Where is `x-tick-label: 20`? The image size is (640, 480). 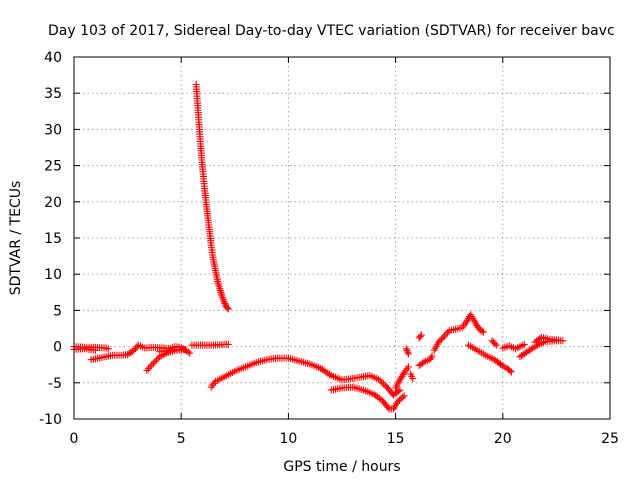
x-tick-label: 20 is located at coordinates (503, 439).